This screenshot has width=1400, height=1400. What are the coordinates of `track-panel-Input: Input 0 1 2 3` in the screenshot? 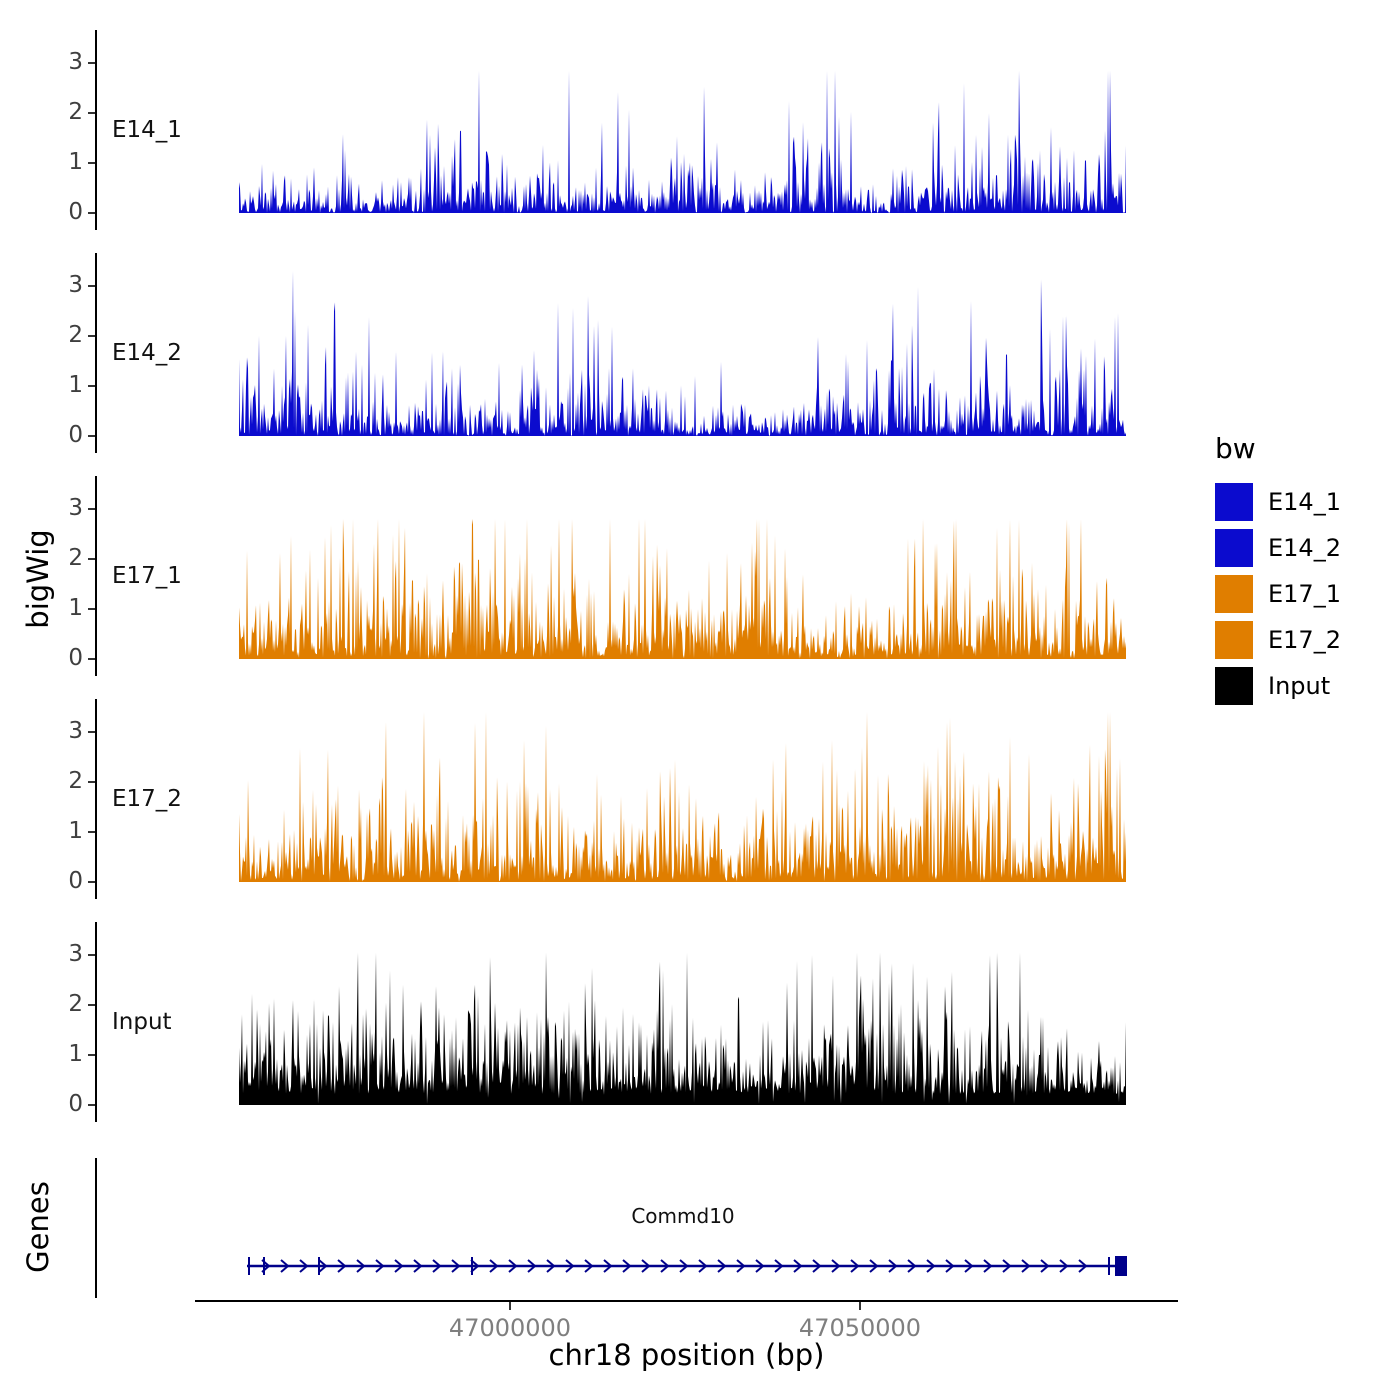 It's located at (624, 1022).